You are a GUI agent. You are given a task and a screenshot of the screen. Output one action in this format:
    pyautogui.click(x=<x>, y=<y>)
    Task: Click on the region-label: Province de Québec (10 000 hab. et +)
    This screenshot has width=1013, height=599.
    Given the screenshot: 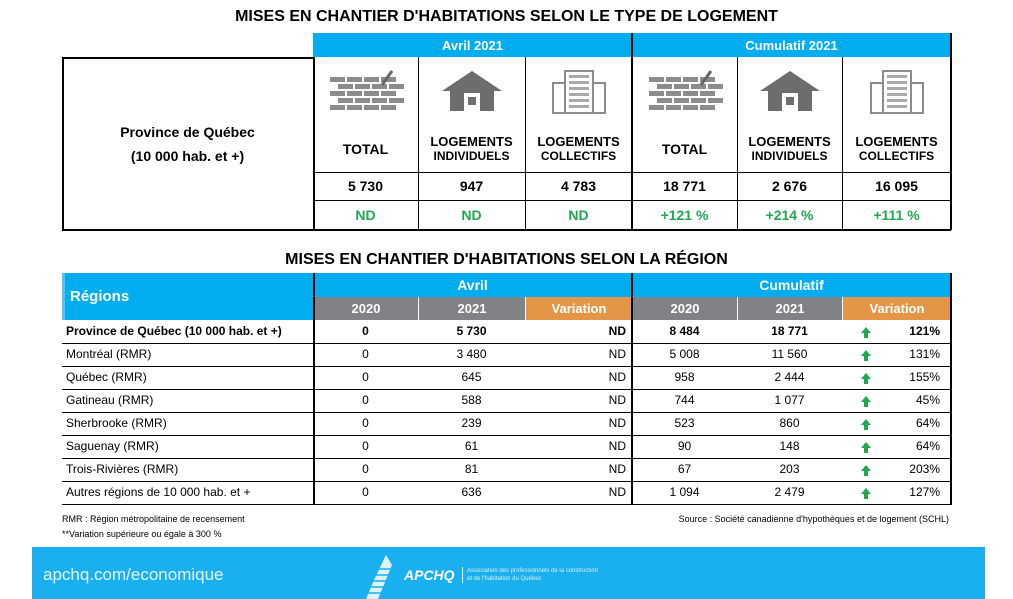 What is the action you would take?
    pyautogui.click(x=187, y=143)
    